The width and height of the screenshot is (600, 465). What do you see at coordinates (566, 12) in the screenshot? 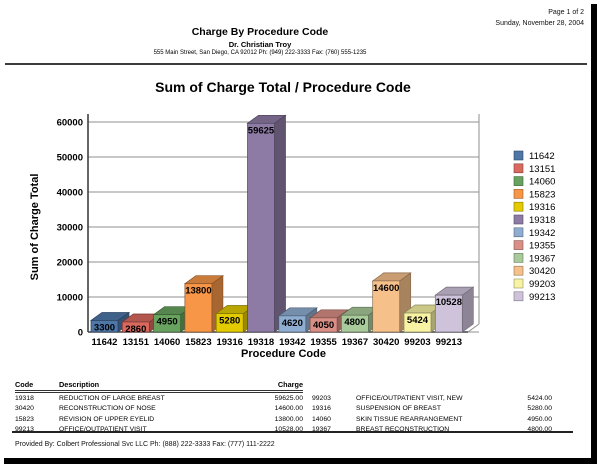
I see `page-number: Page 1 of 2` at bounding box center [566, 12].